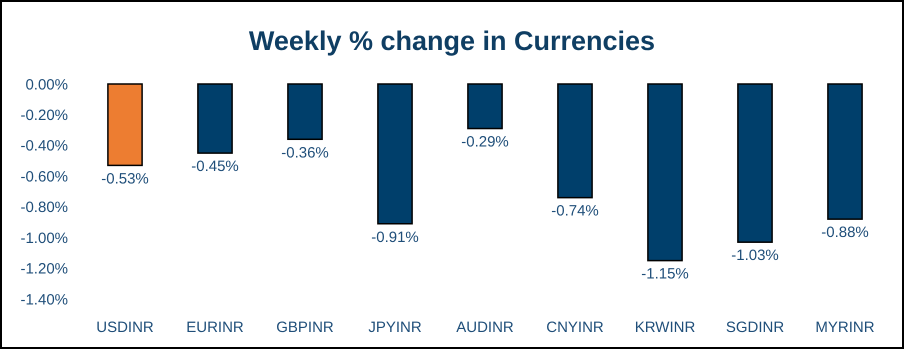 The height and width of the screenshot is (349, 904). I want to click on y-tick-label: -0.20%, so click(44, 115).